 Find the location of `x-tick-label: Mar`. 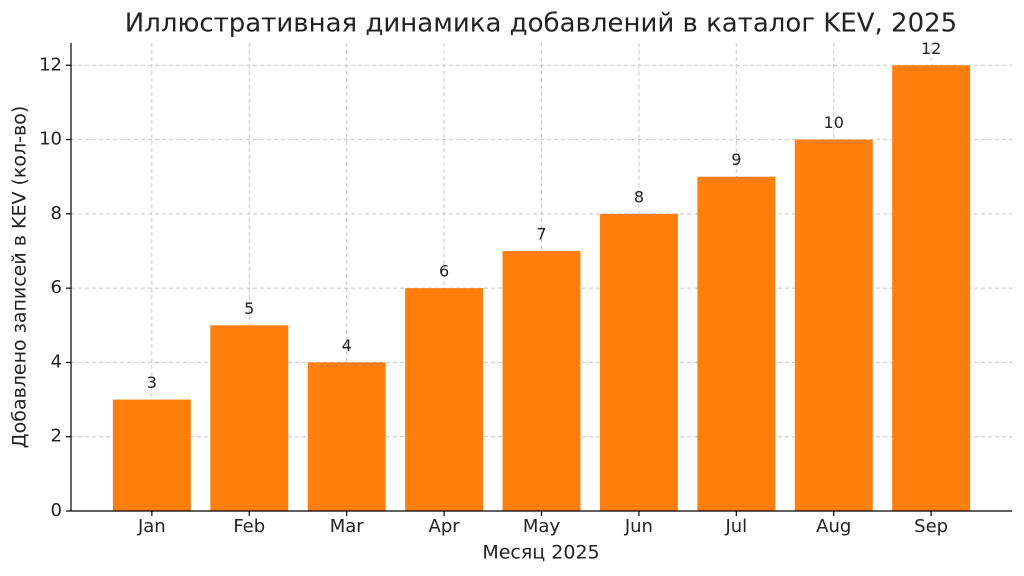

x-tick-label: Mar is located at coordinates (347, 526).